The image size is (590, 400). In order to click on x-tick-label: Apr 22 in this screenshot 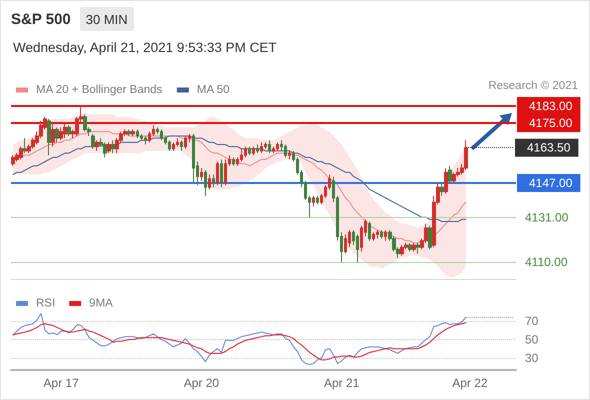, I will do `click(470, 383)`.